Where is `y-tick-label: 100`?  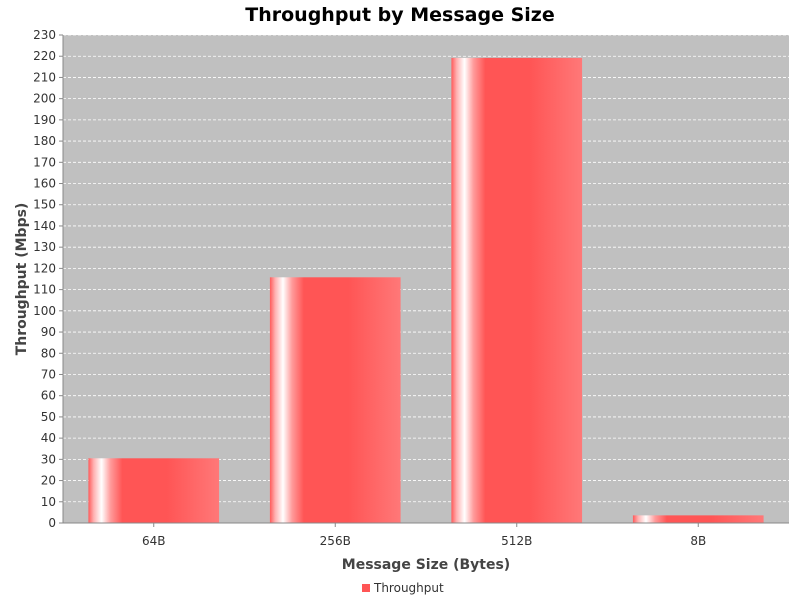
y-tick-label: 100 is located at coordinates (44, 311).